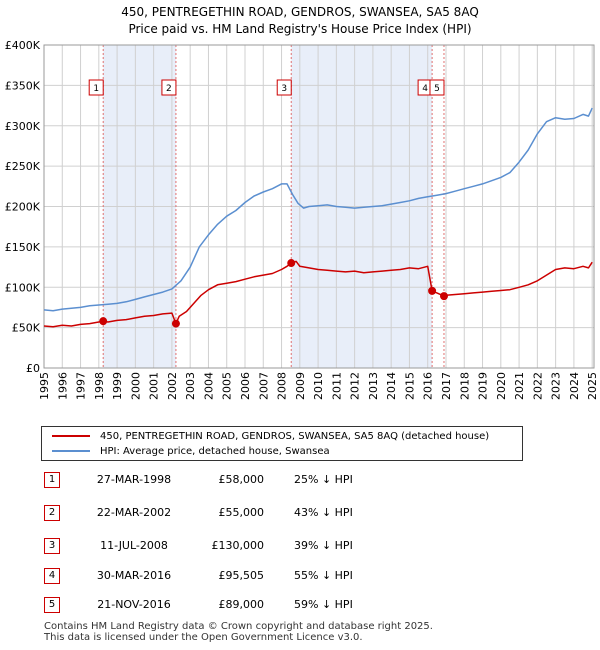 The height and width of the screenshot is (650, 600). What do you see at coordinates (23, 287) in the screenshot?
I see `y-tick-label: £100K` at bounding box center [23, 287].